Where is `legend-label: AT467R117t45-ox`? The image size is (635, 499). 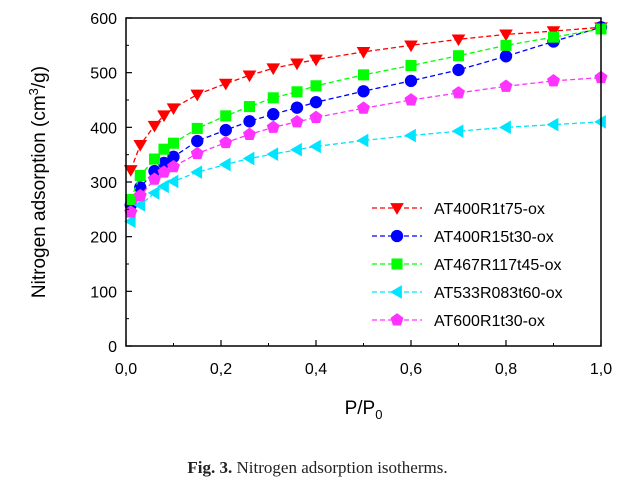 legend-label: AT467R117t45-ox is located at coordinates (497, 265).